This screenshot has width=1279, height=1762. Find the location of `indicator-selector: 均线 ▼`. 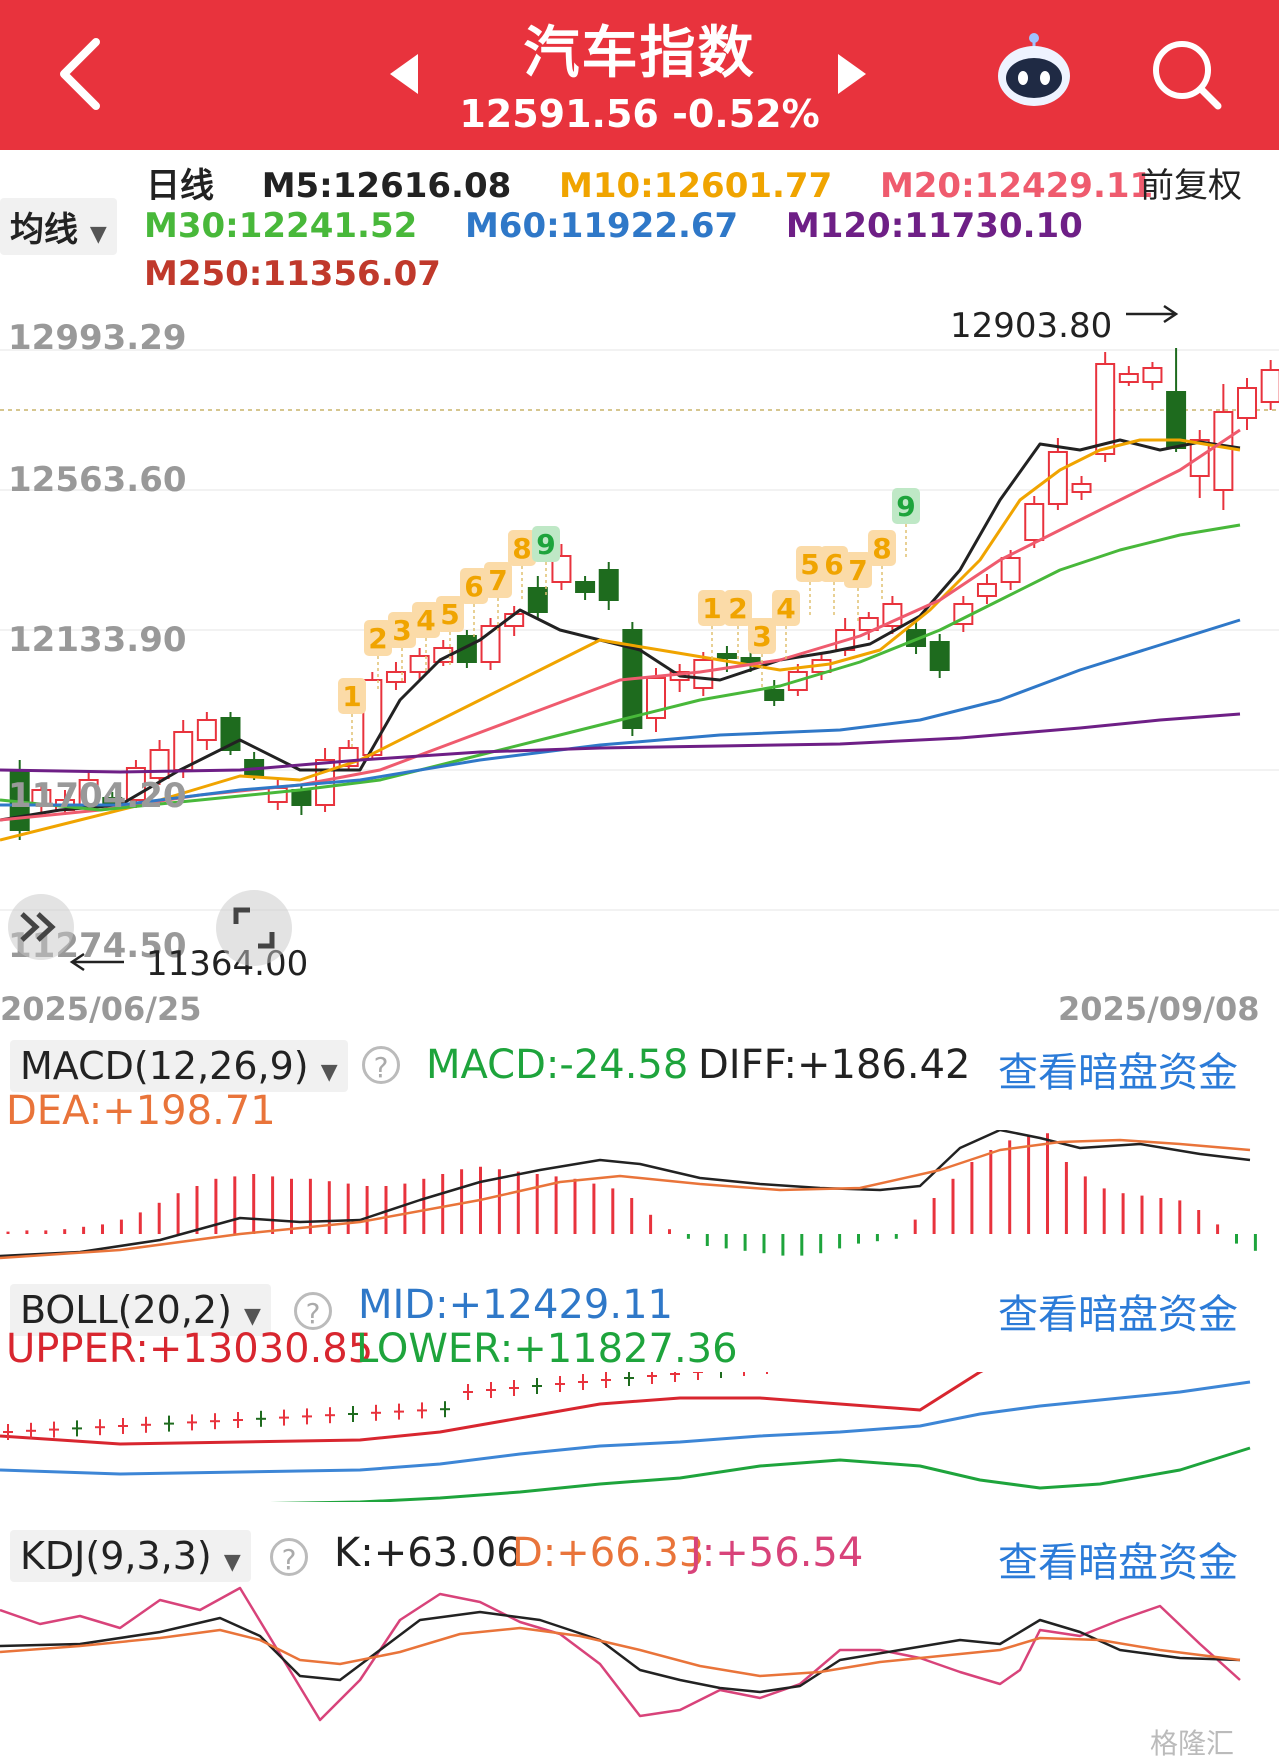

indicator-selector: 均线 ▼ is located at coordinates (58, 226).